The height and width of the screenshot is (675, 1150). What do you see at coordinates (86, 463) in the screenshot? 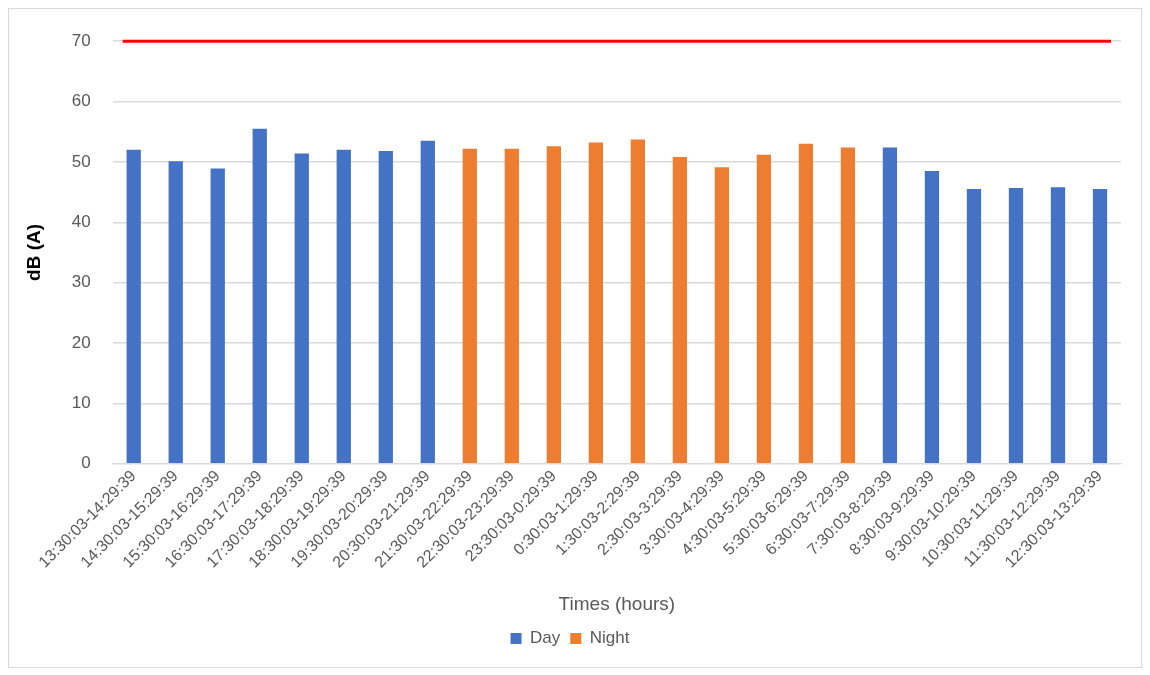
I see `y-tick-label: 0` at bounding box center [86, 463].